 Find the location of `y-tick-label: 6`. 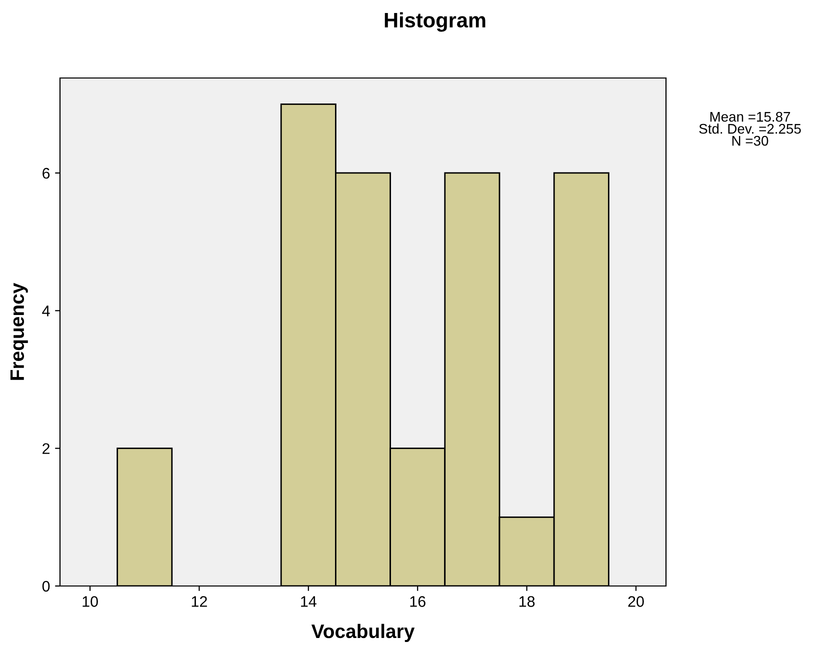

y-tick-label: 6 is located at coordinates (46, 173).